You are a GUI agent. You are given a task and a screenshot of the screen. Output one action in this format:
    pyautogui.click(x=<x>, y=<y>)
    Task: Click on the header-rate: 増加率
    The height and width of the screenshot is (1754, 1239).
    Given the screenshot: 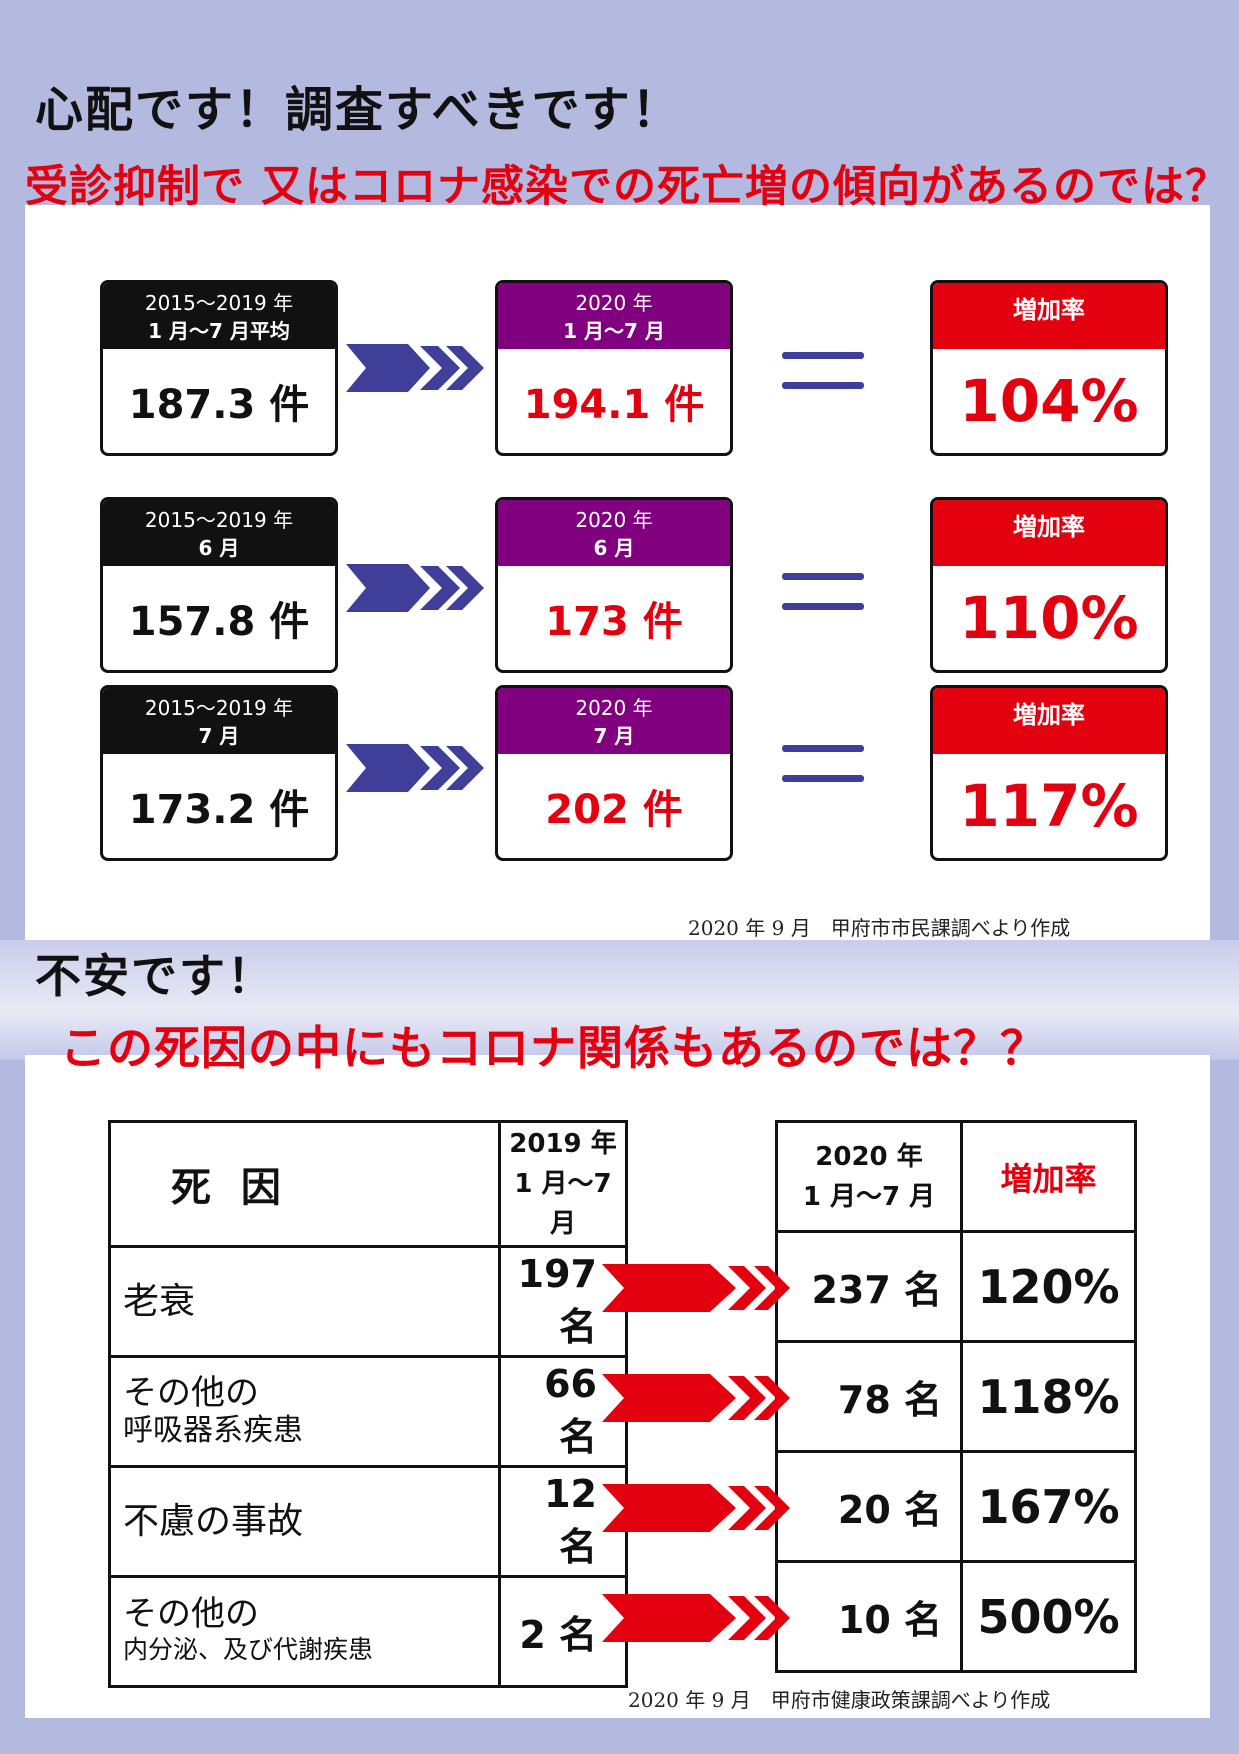 What is the action you would take?
    pyautogui.click(x=1048, y=1176)
    